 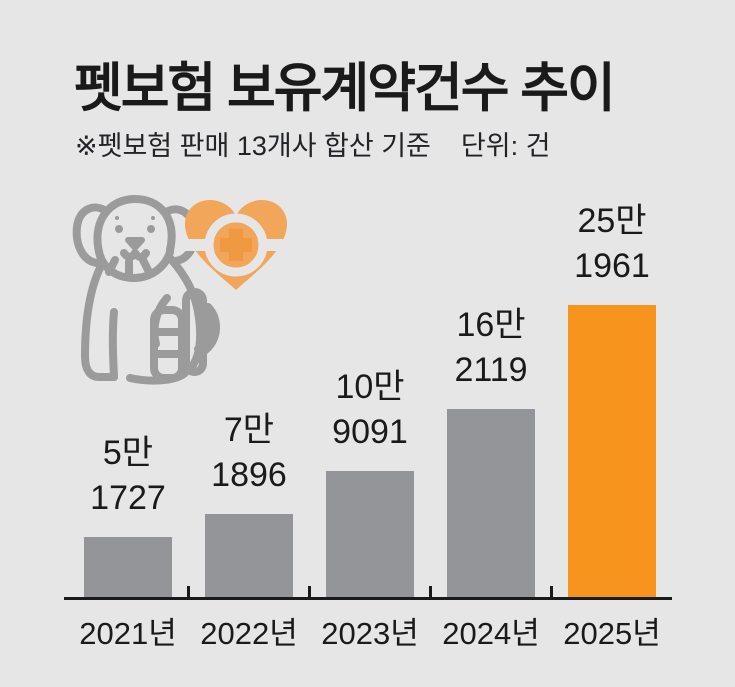 What do you see at coordinates (253, 146) in the screenshot?
I see `chart-note: ※펫보험 판매 13개사 합산 기준` at bounding box center [253, 146].